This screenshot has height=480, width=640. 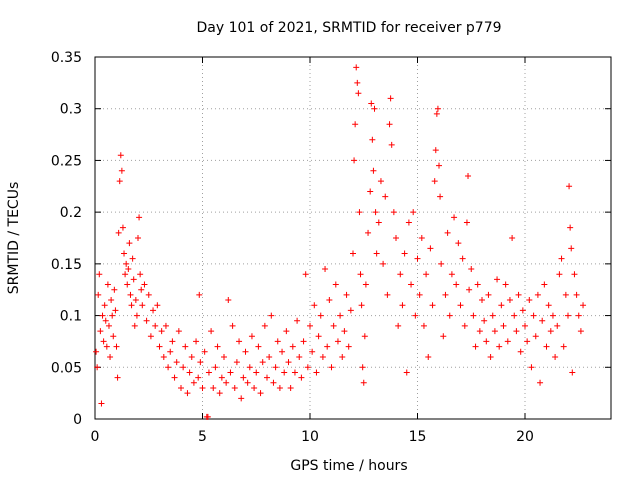 What do you see at coordinates (66, 265) in the screenshot?
I see `y-tick-label: 0.15` at bounding box center [66, 265].